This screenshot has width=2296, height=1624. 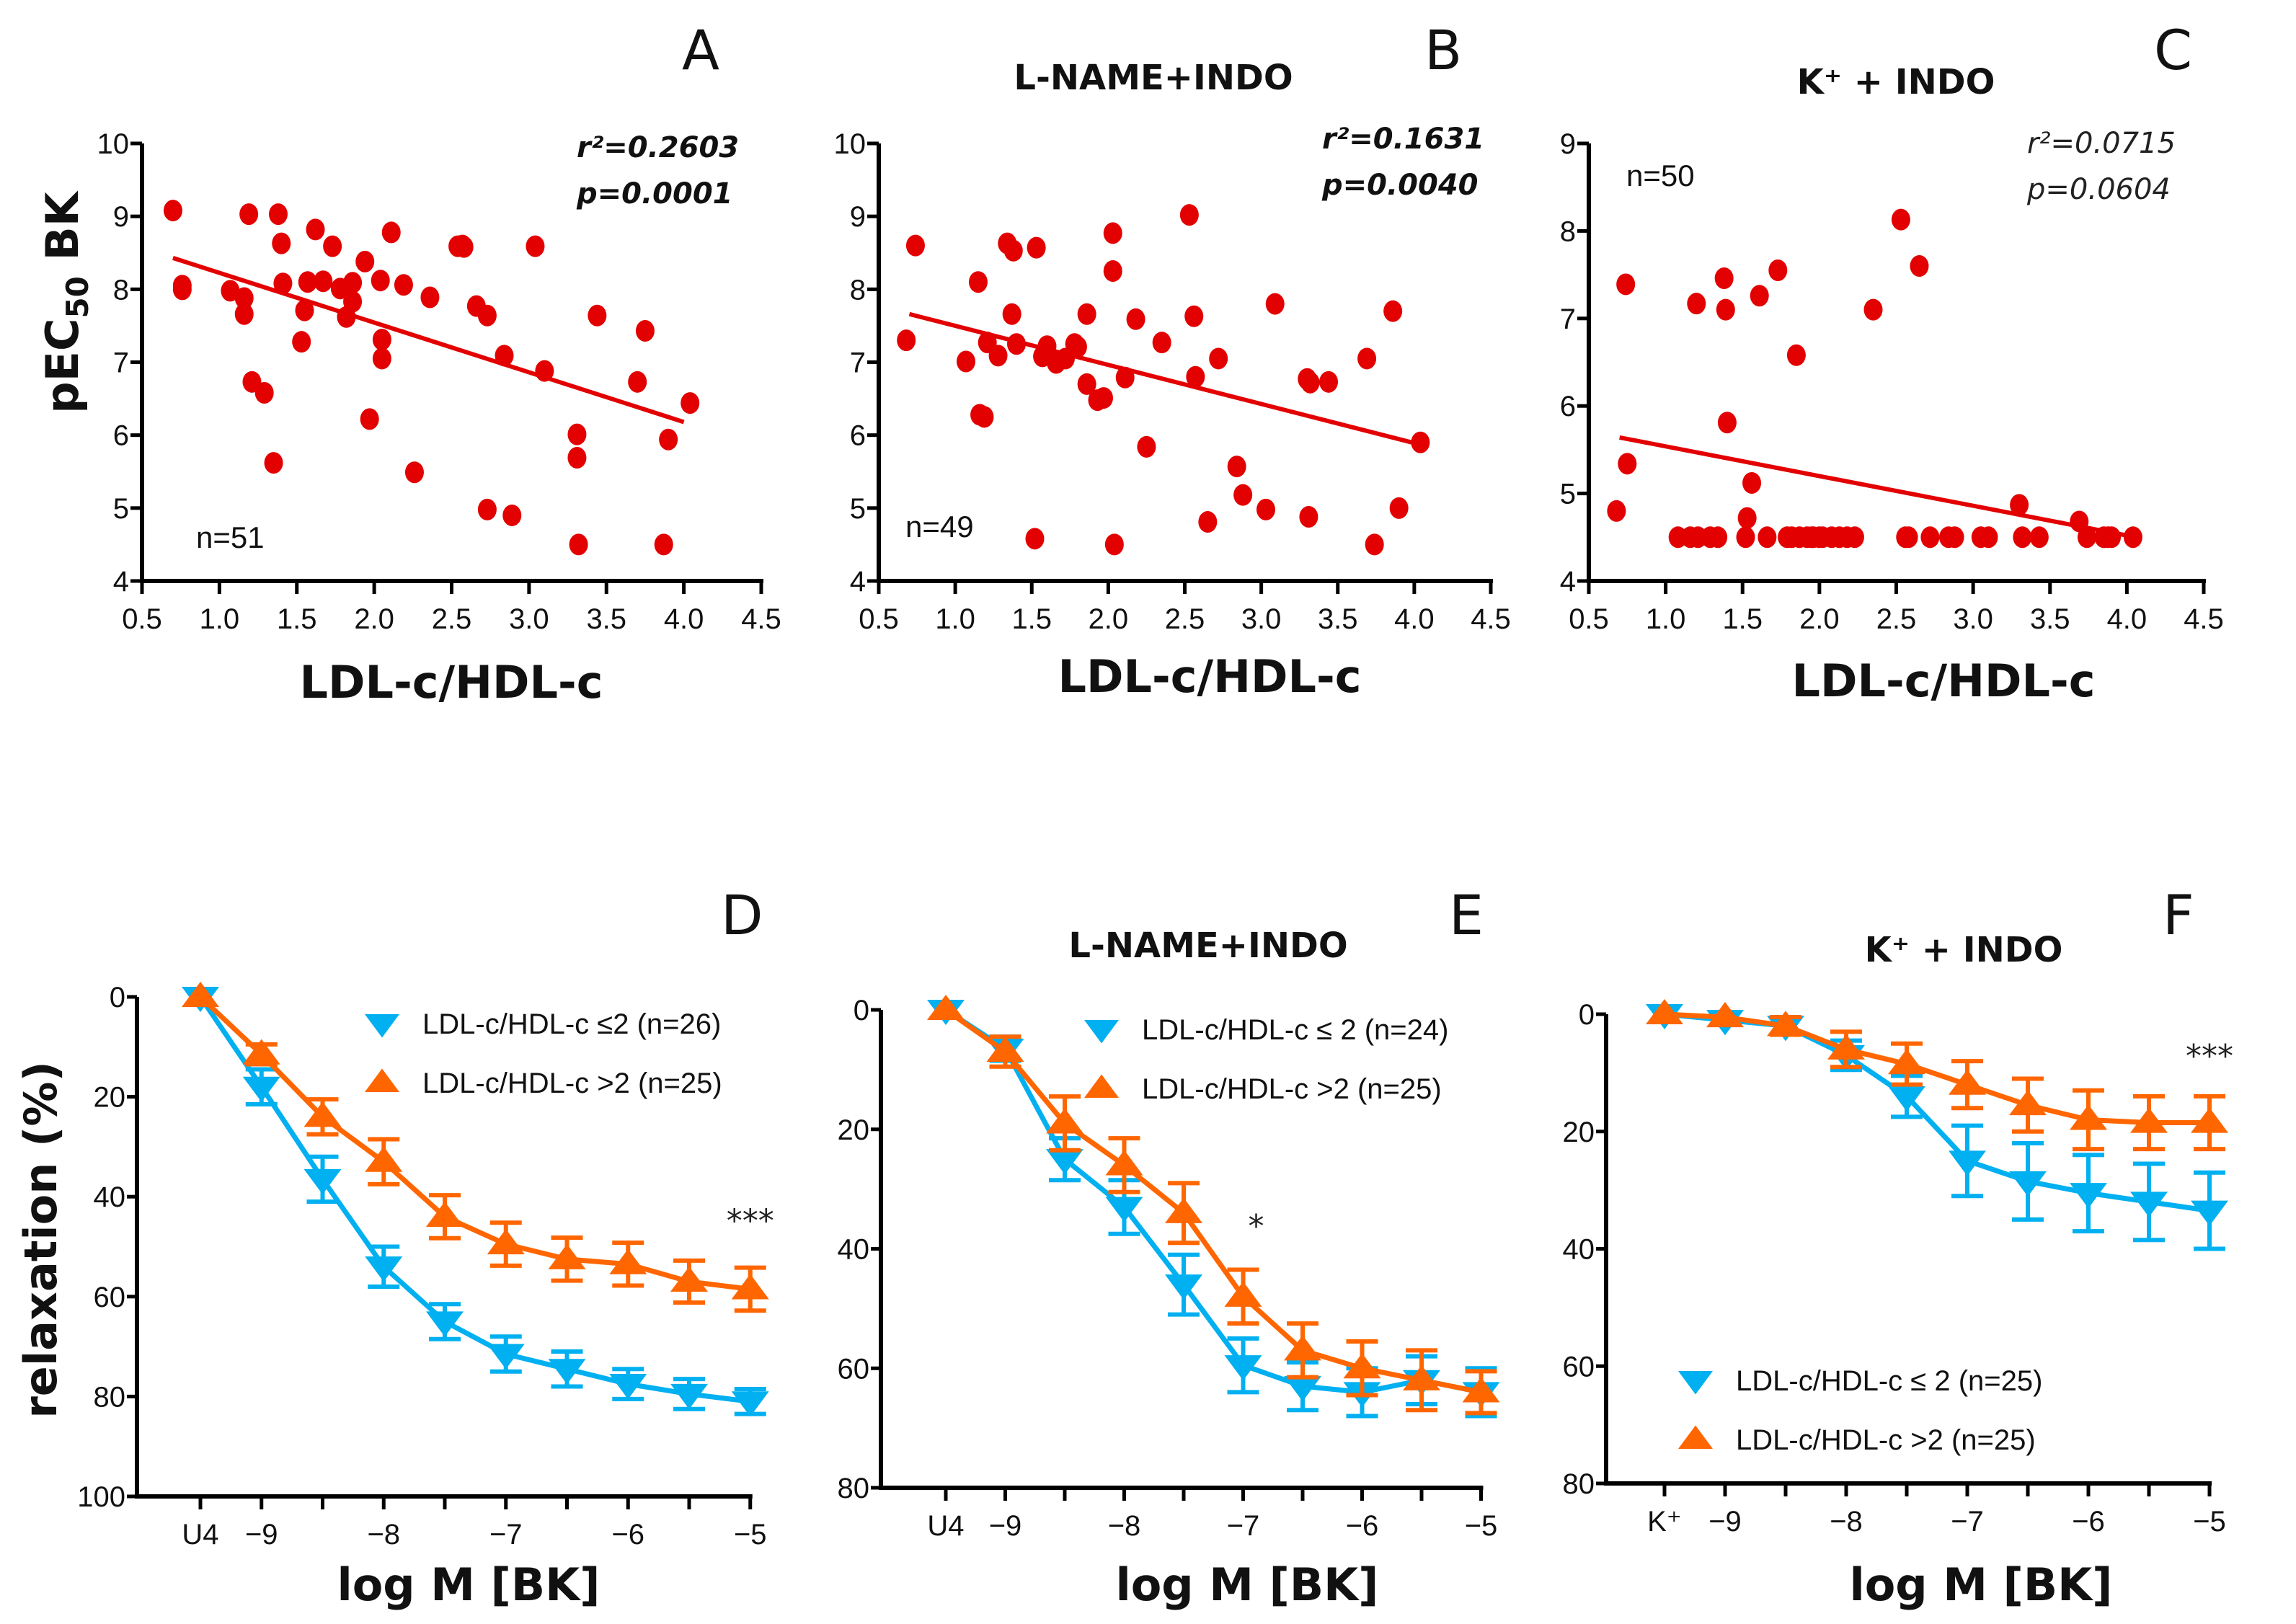 What do you see at coordinates (1695, 1437) in the screenshot?
I see `legend-marker-triangle-up` at bounding box center [1695, 1437].